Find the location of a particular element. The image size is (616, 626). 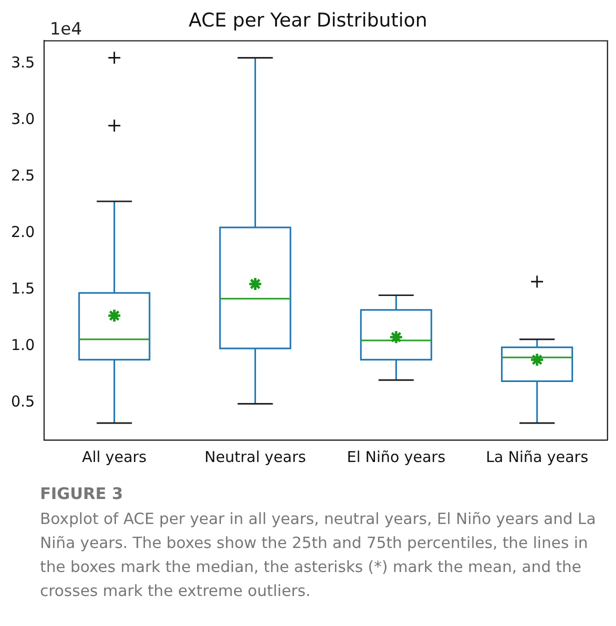

y-tick-label: 1.0 is located at coordinates (22, 345).